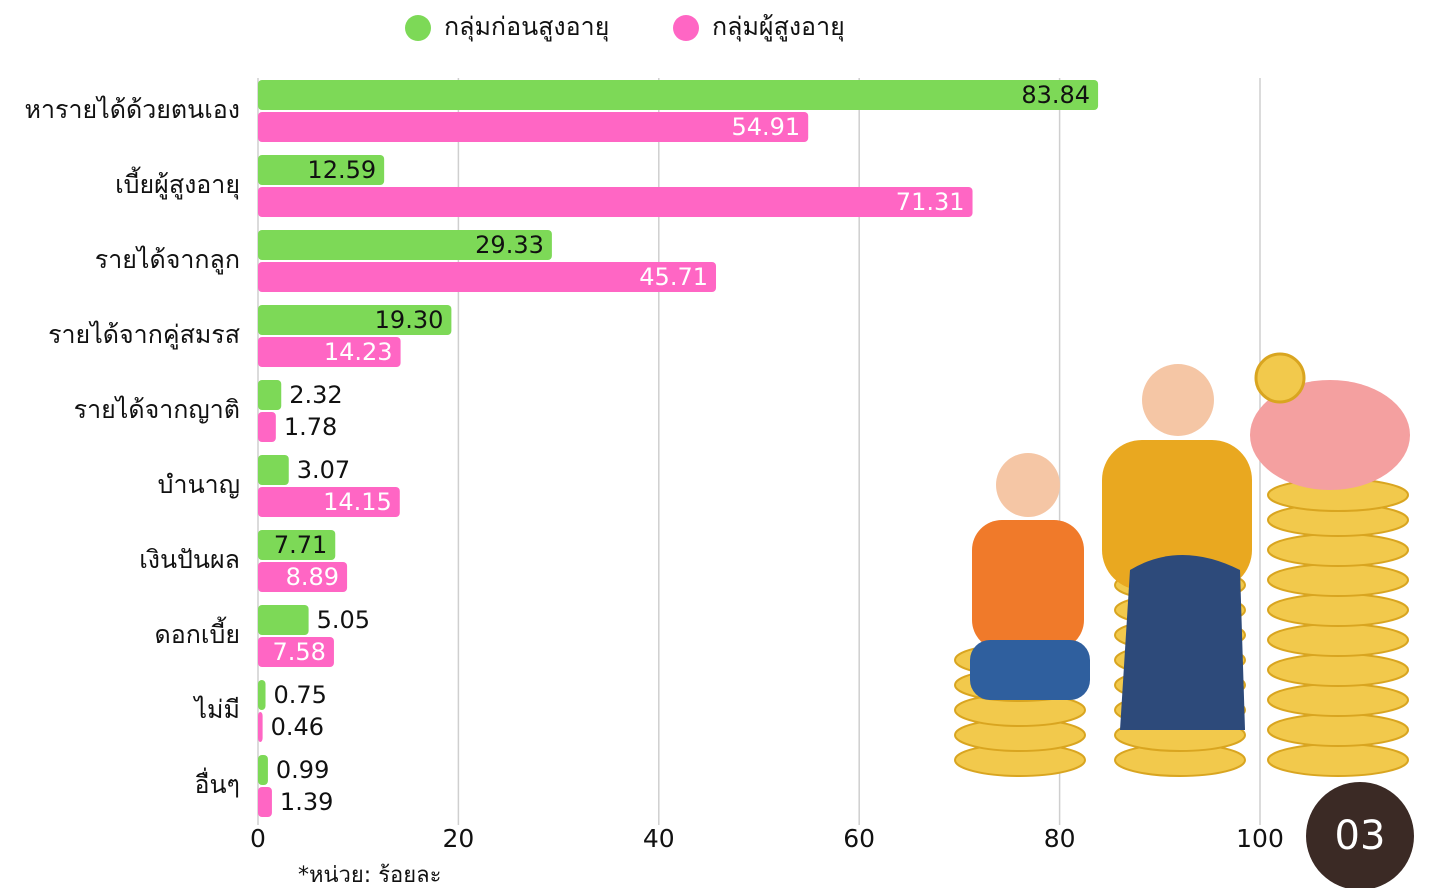 Image resolution: width=1431 pixels, height=888 pixels. What do you see at coordinates (343, 620) in the screenshot?
I see `value-label: 5.05` at bounding box center [343, 620].